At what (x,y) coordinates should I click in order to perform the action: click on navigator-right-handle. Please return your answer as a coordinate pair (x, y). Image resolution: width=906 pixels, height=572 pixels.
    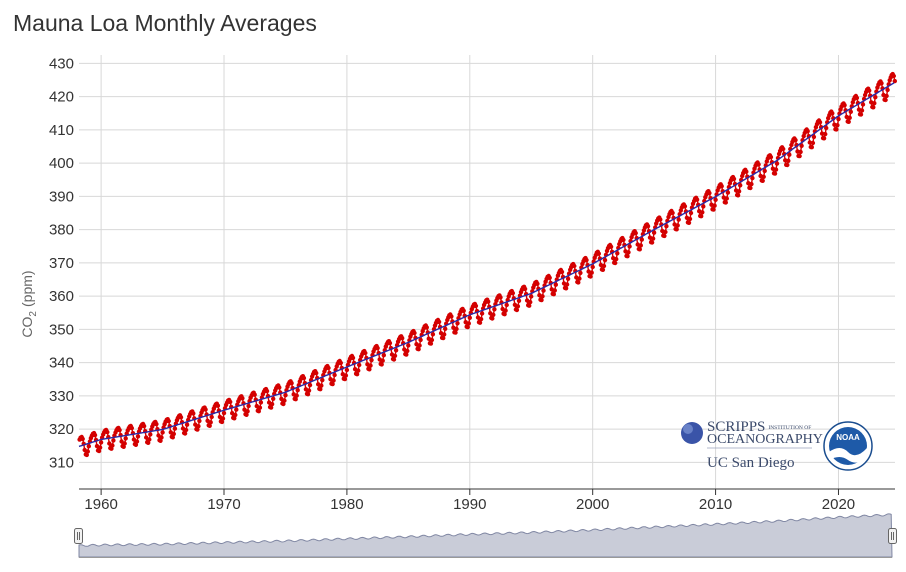
    Looking at the image, I should click on (892, 536).